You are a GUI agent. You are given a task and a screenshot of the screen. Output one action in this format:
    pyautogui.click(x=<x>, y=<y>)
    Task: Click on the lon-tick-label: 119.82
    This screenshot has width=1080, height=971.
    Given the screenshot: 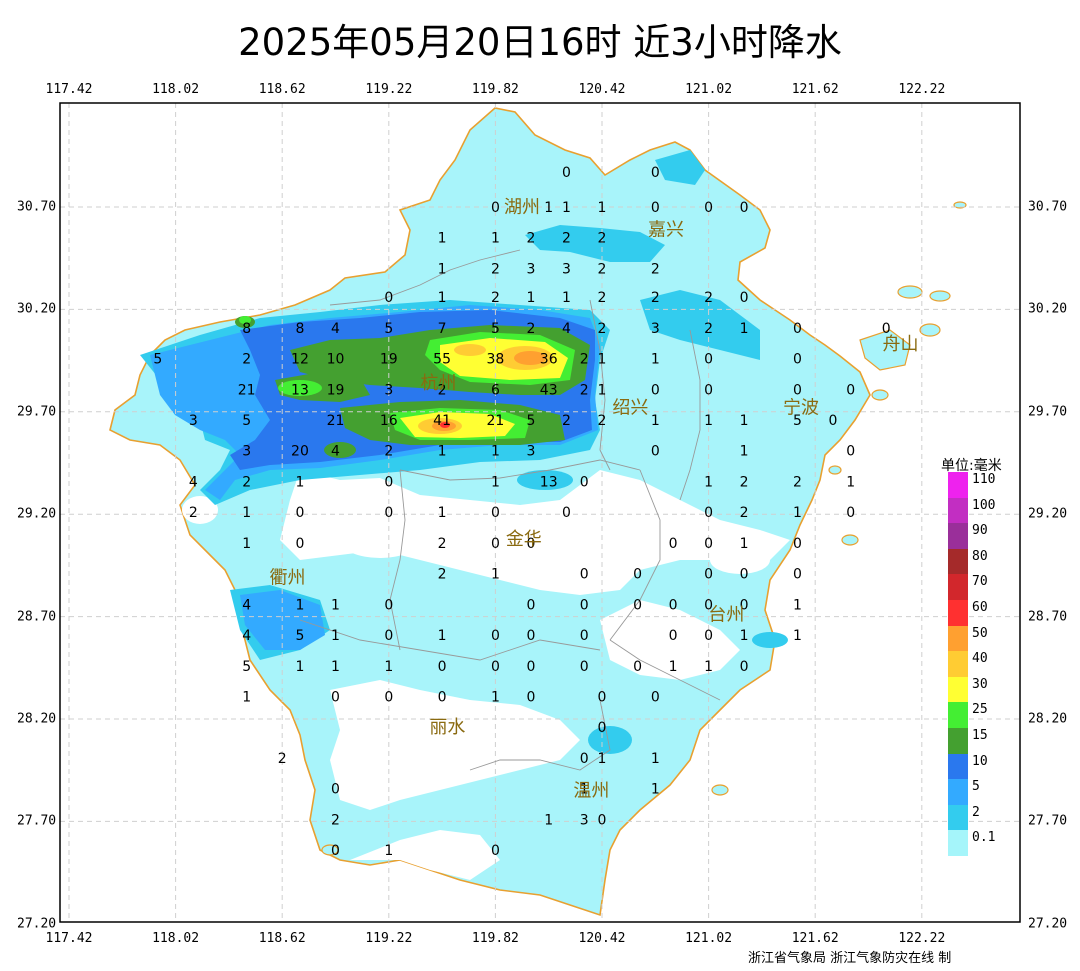 What is the action you would take?
    pyautogui.click(x=495, y=89)
    